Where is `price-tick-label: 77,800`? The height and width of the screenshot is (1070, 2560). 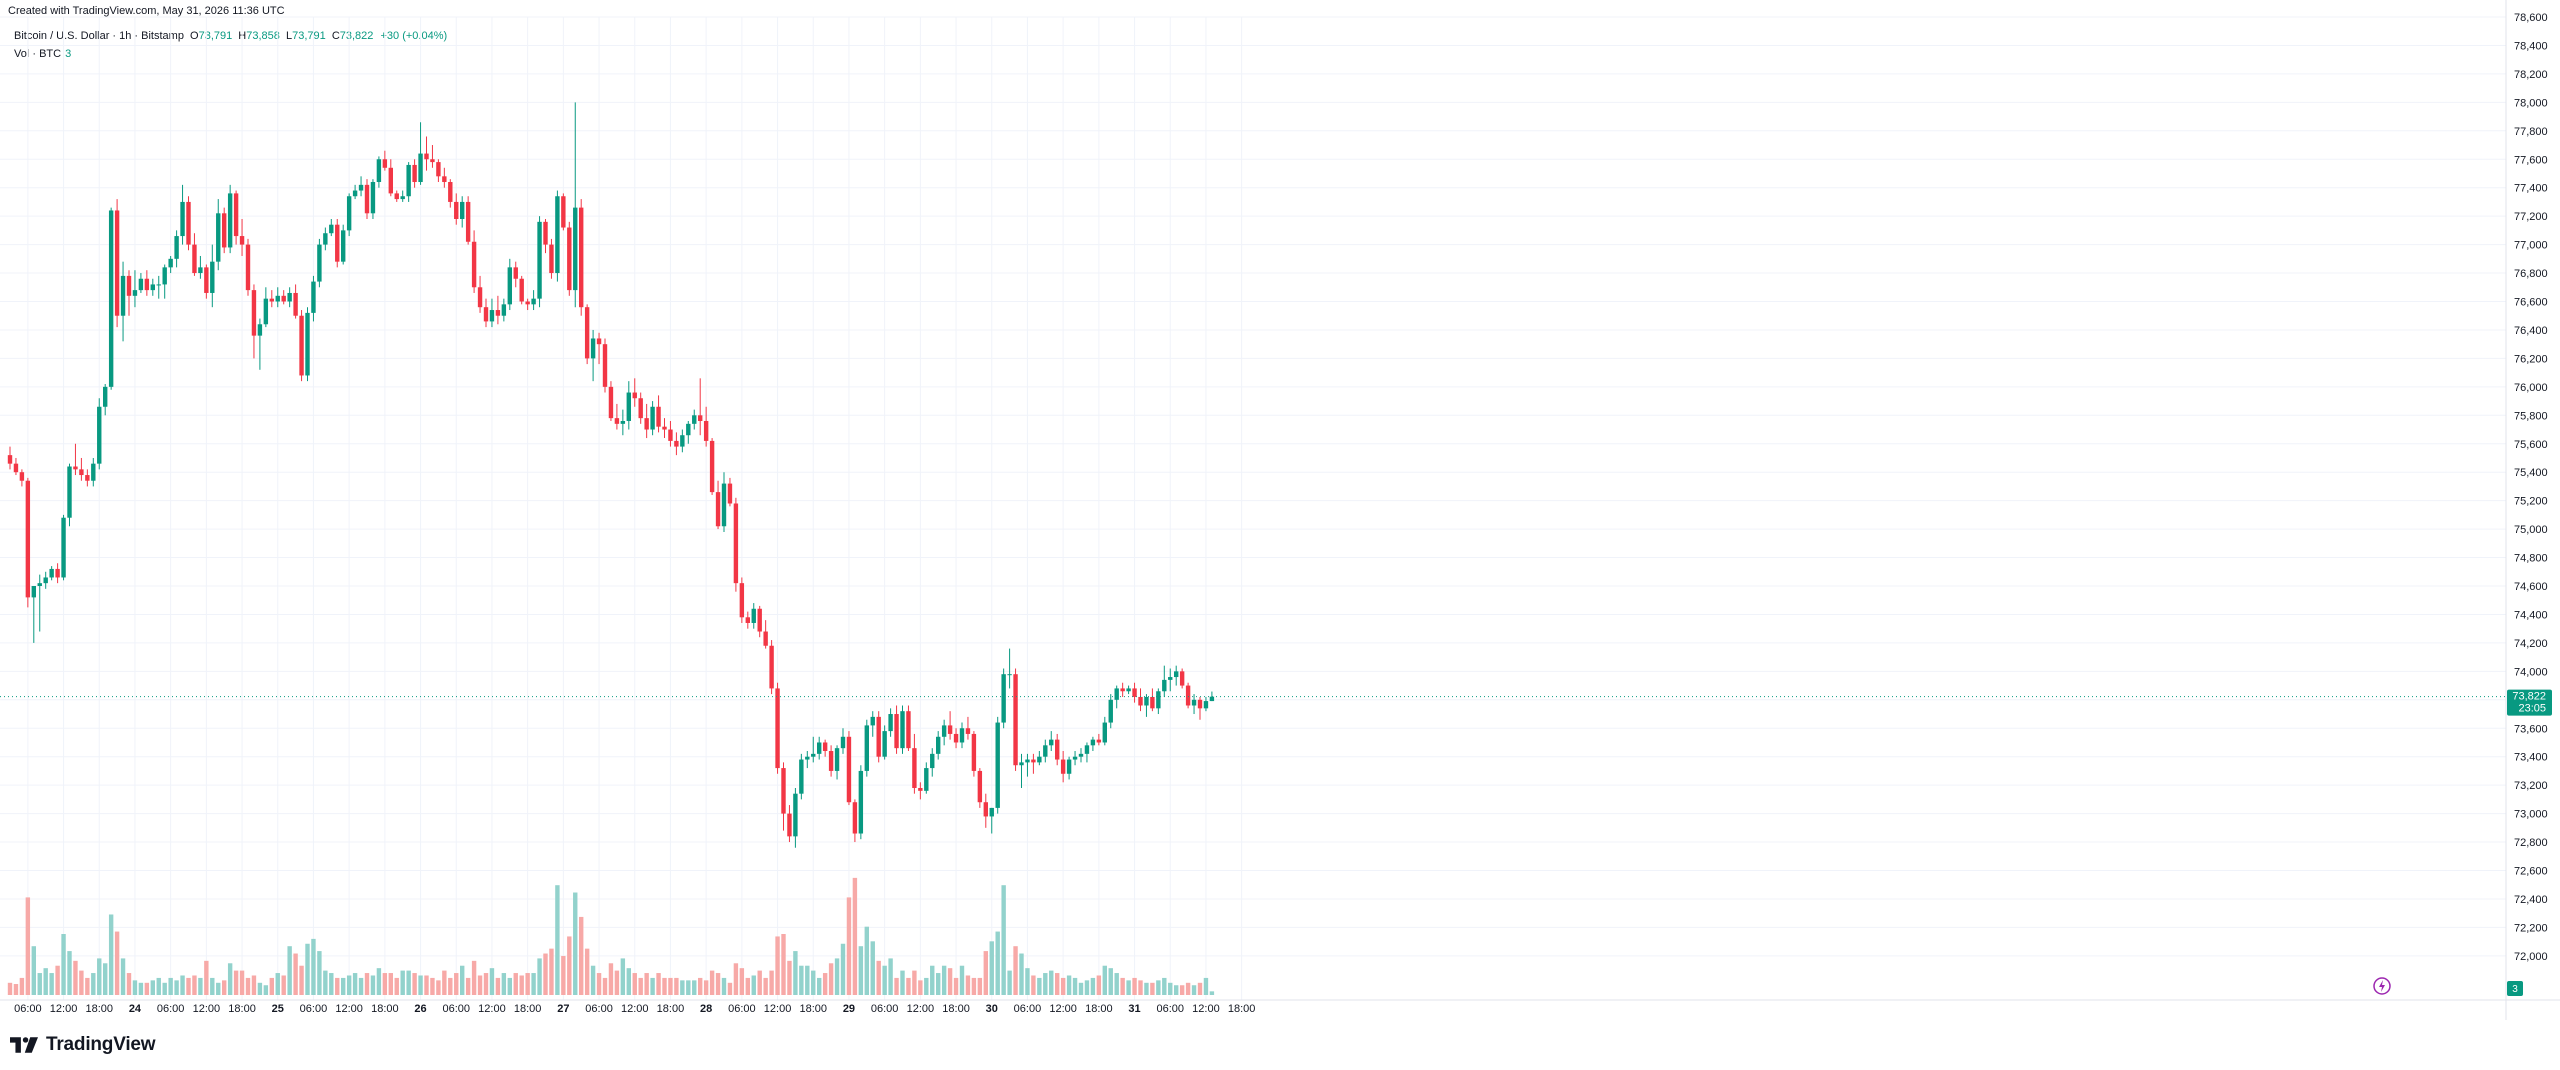
price-tick-label: 77,800 is located at coordinates (2531, 132).